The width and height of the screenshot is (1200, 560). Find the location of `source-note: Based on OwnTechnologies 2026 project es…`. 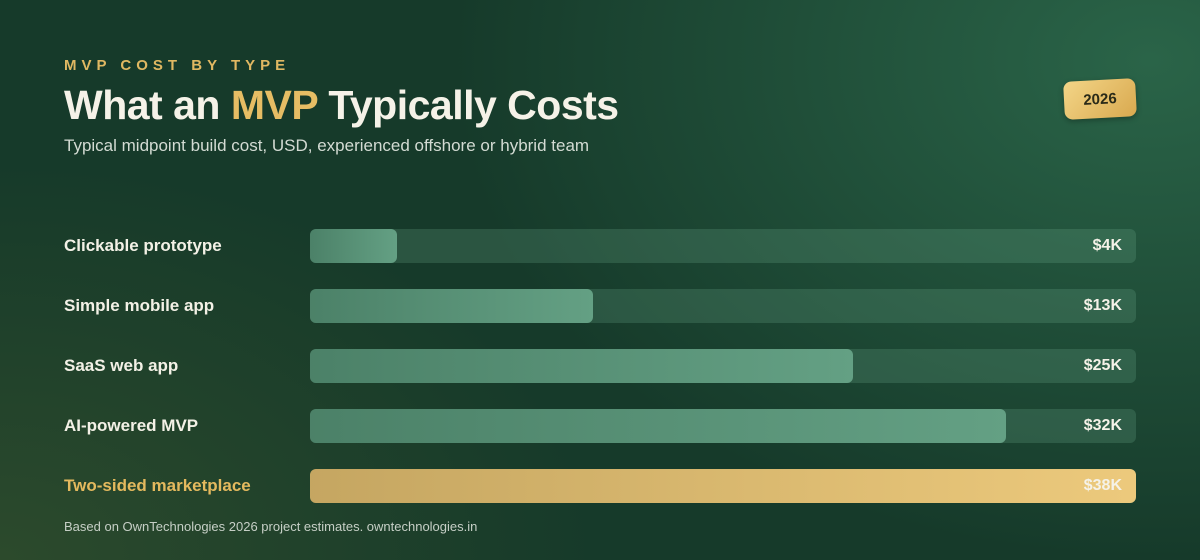

source-note: Based on OwnTechnologies 2026 project es… is located at coordinates (271, 526).